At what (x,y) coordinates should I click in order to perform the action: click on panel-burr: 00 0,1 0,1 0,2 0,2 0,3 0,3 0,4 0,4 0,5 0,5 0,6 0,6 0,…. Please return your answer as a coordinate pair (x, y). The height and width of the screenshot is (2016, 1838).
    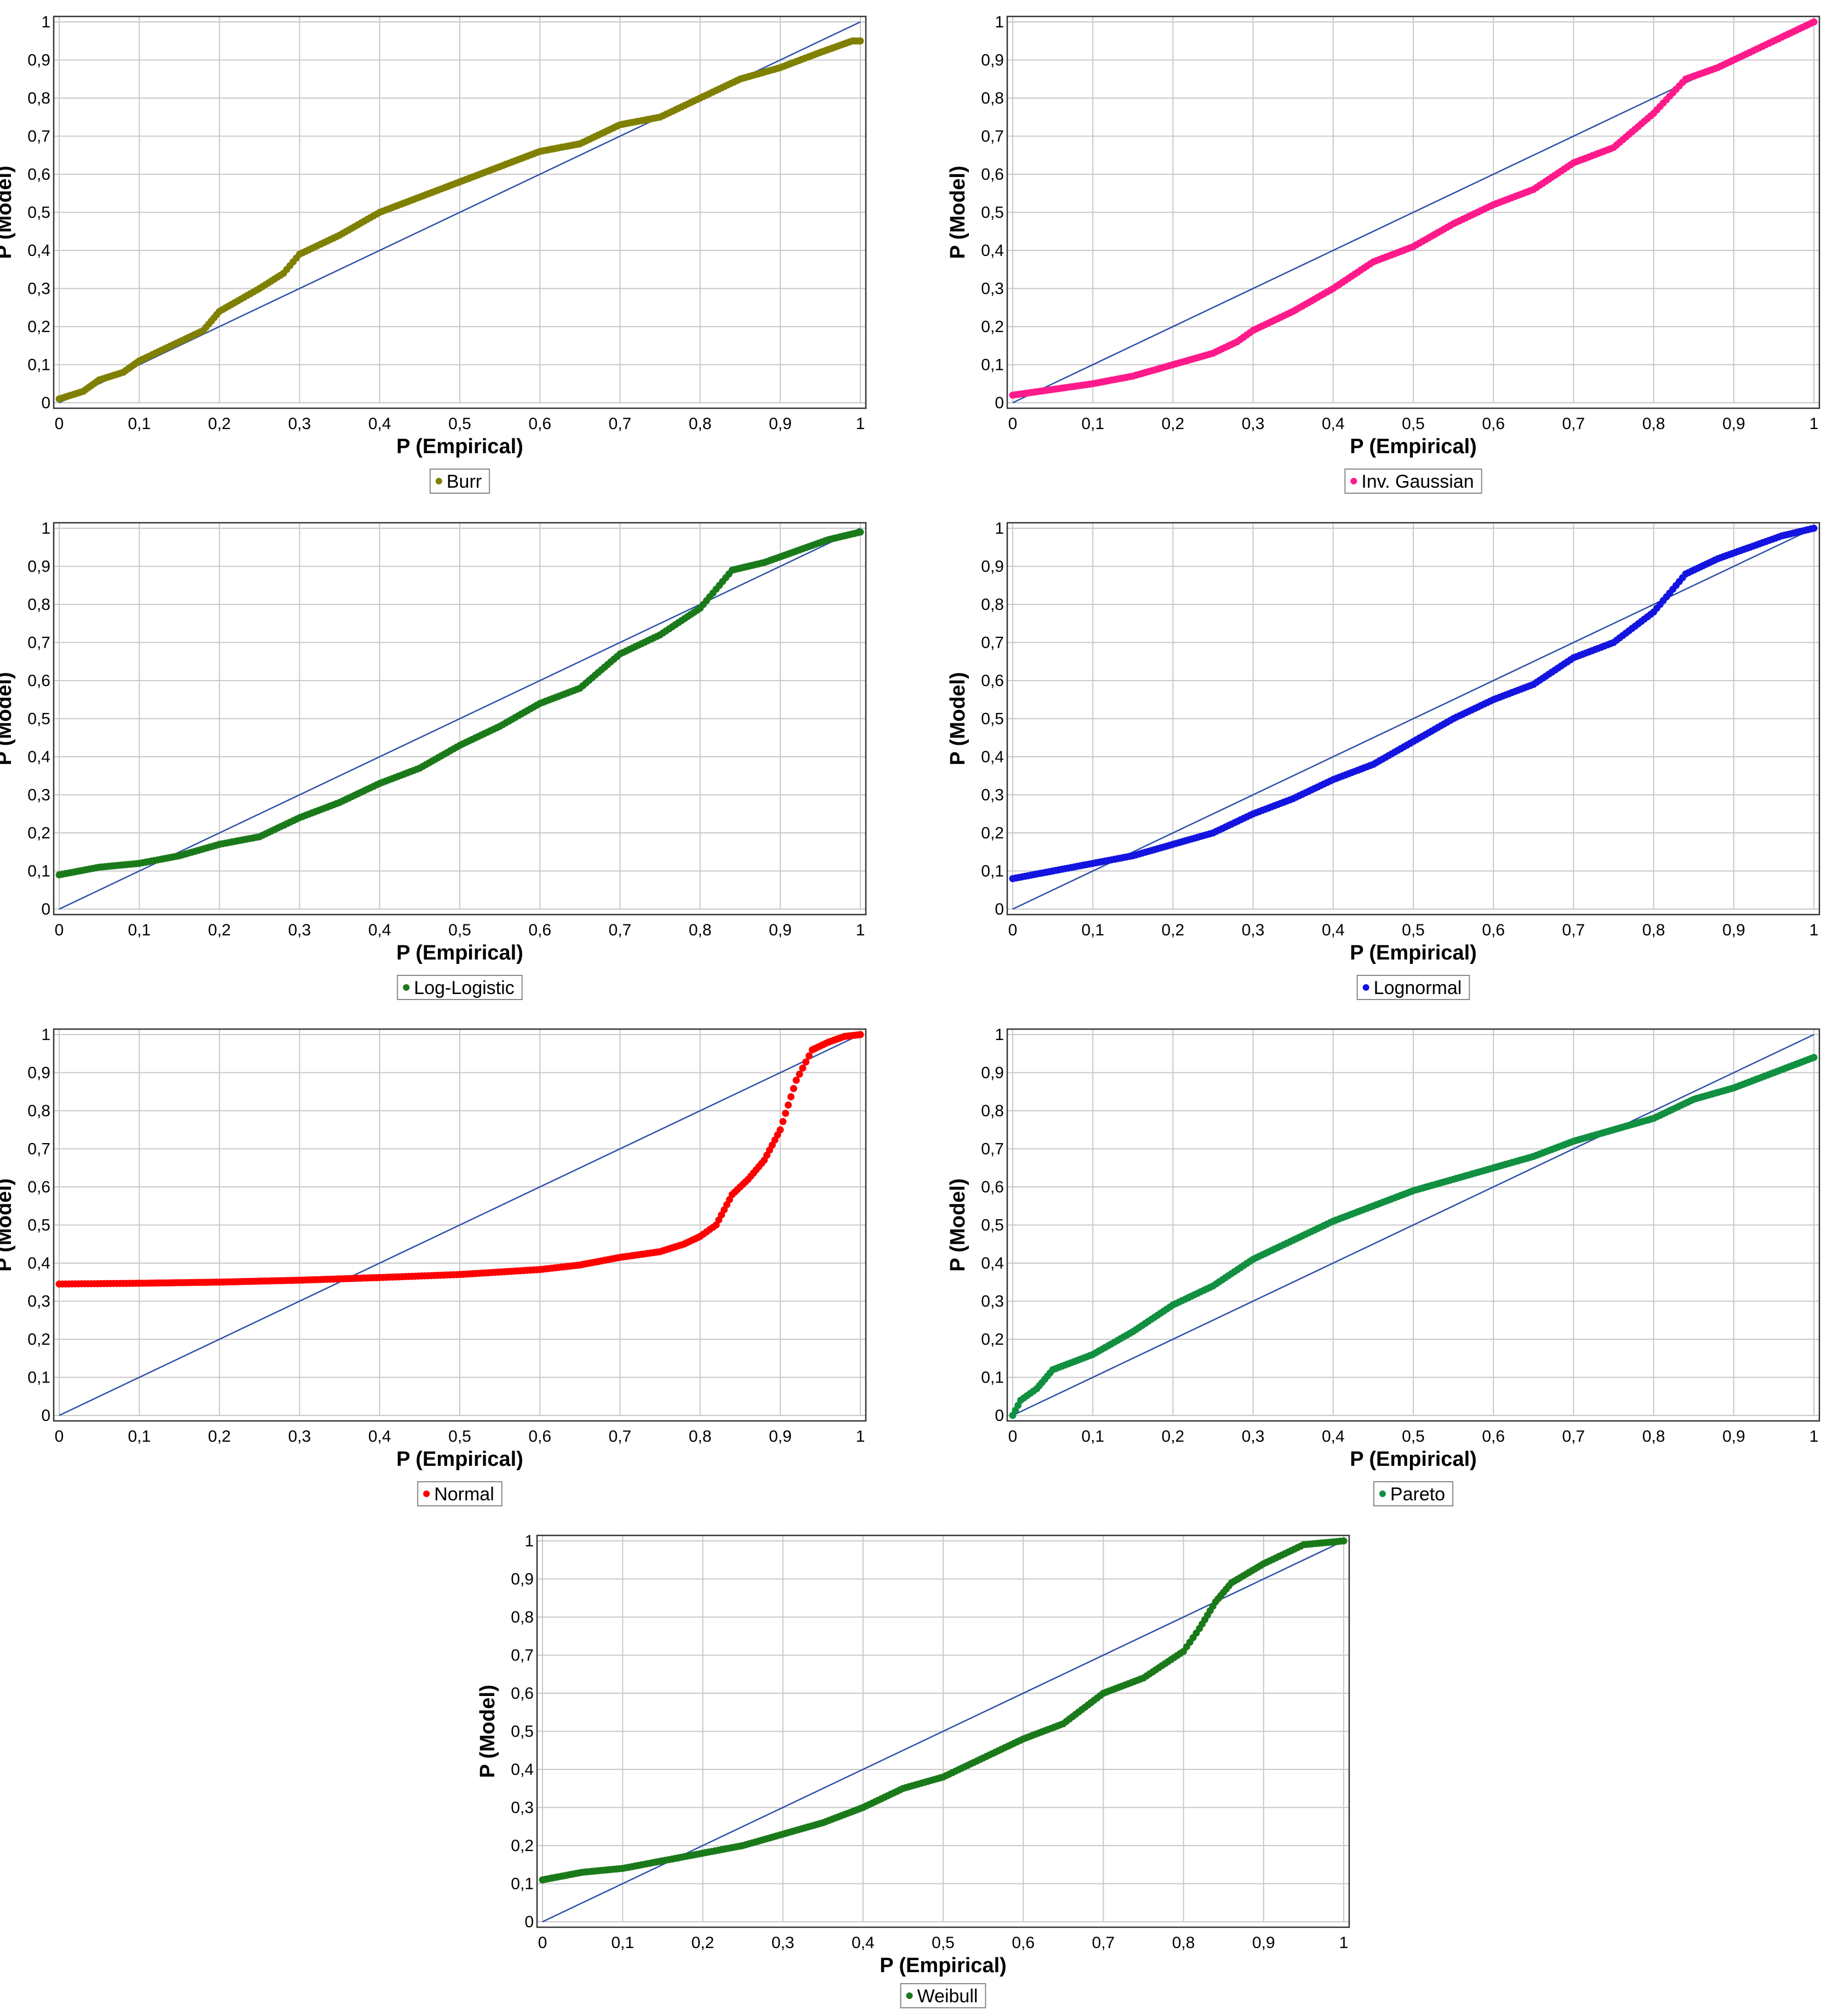
    Looking at the image, I should click on (433, 253).